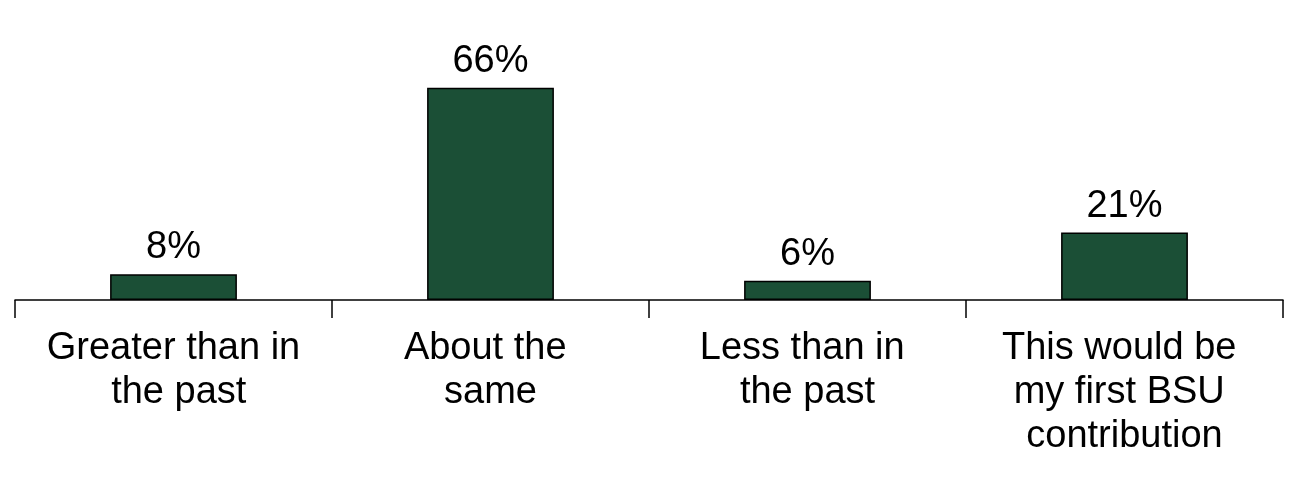 This screenshot has height=493, width=1291. What do you see at coordinates (490, 368) in the screenshot?
I see `x-tick-label: About the same` at bounding box center [490, 368].